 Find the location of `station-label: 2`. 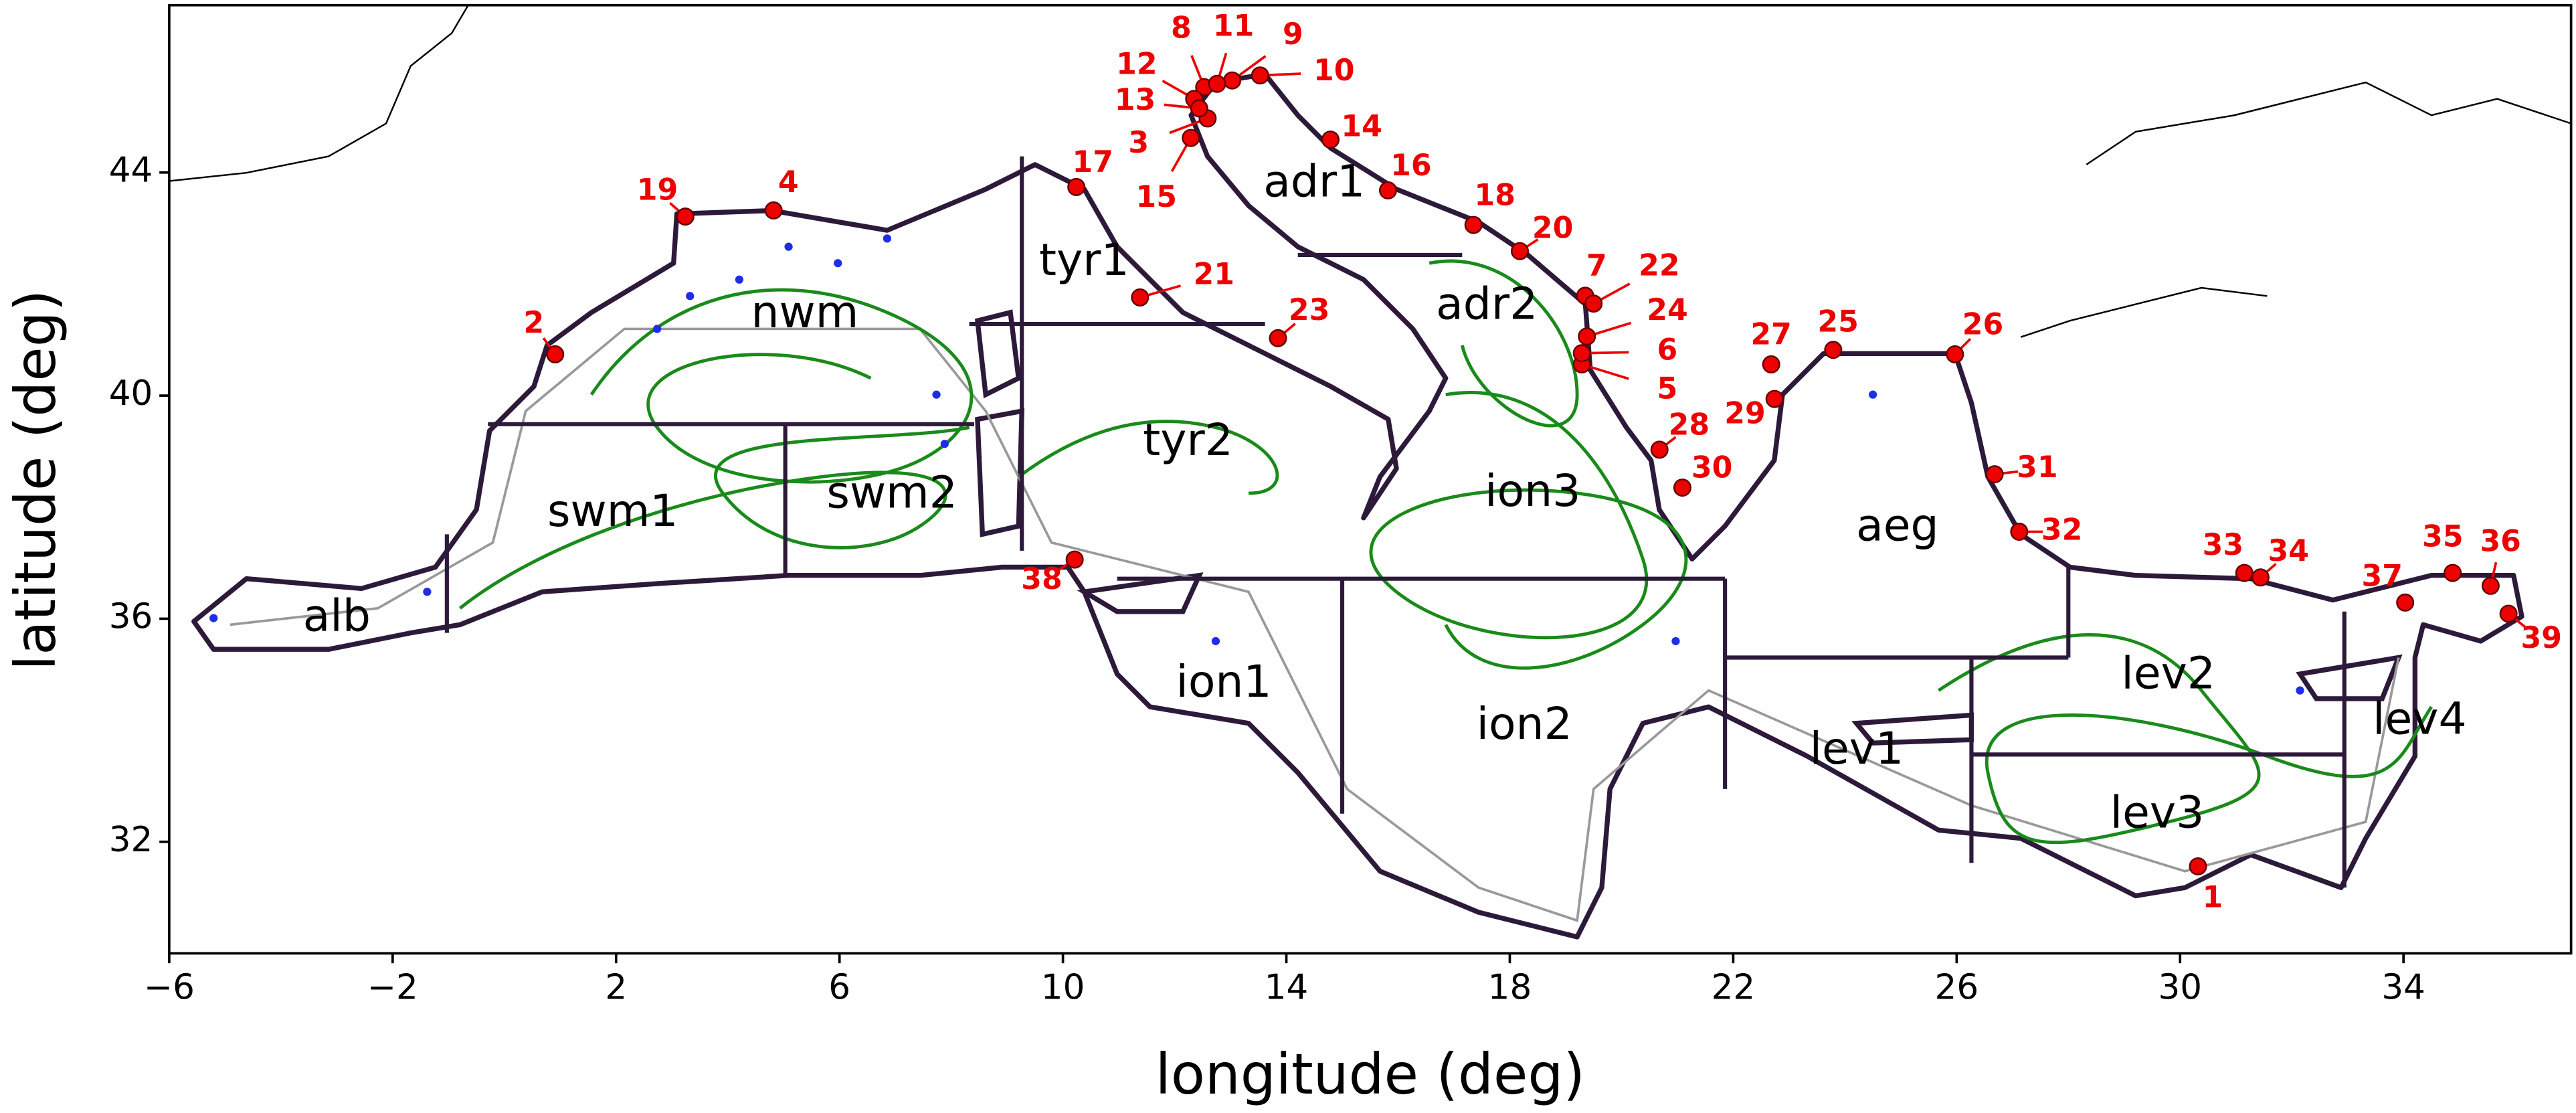

station-label: 2 is located at coordinates (533, 323).